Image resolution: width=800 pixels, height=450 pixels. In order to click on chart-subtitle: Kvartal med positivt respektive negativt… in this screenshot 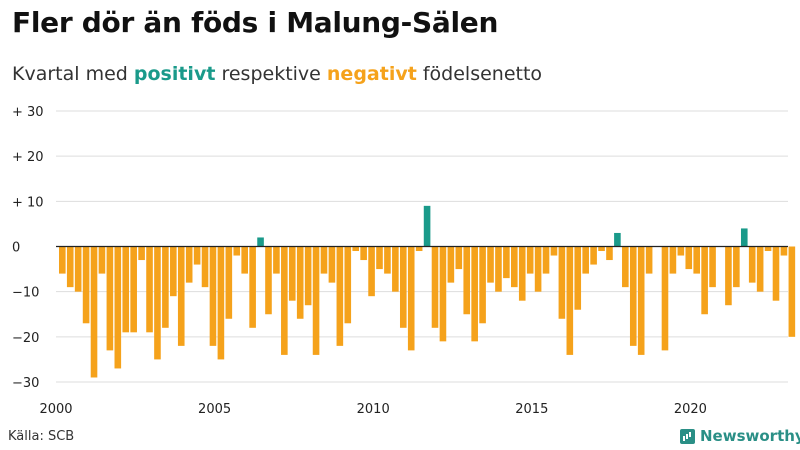, I will do `click(277, 74)`.